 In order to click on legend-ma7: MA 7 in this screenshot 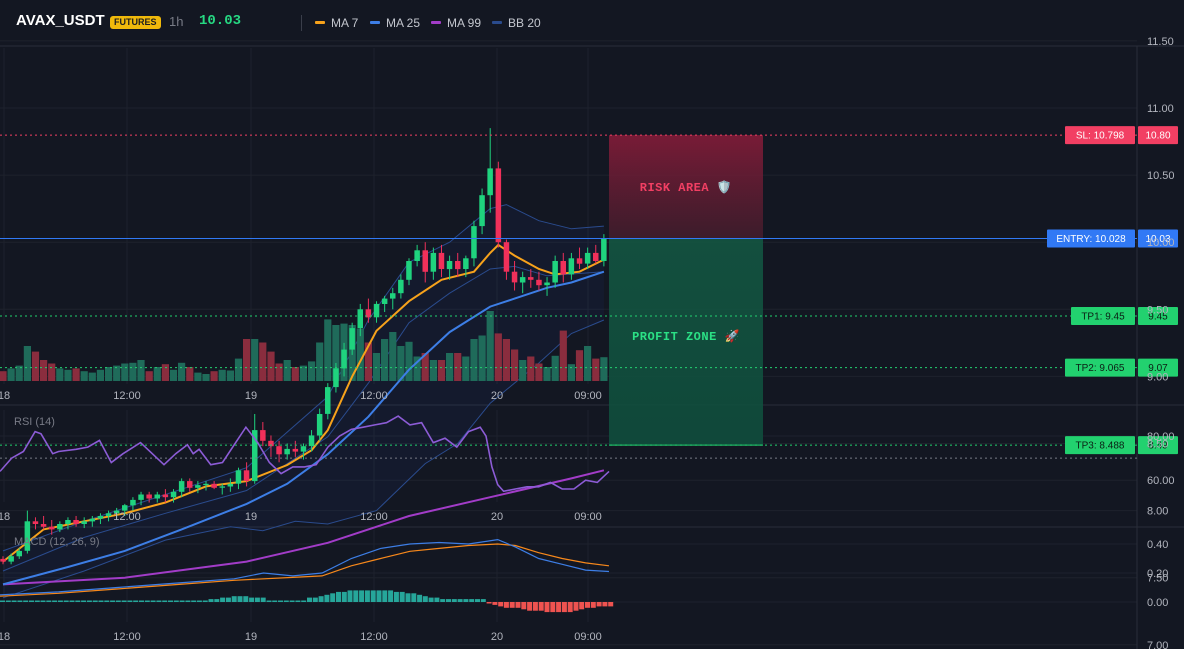, I will do `click(336, 23)`.